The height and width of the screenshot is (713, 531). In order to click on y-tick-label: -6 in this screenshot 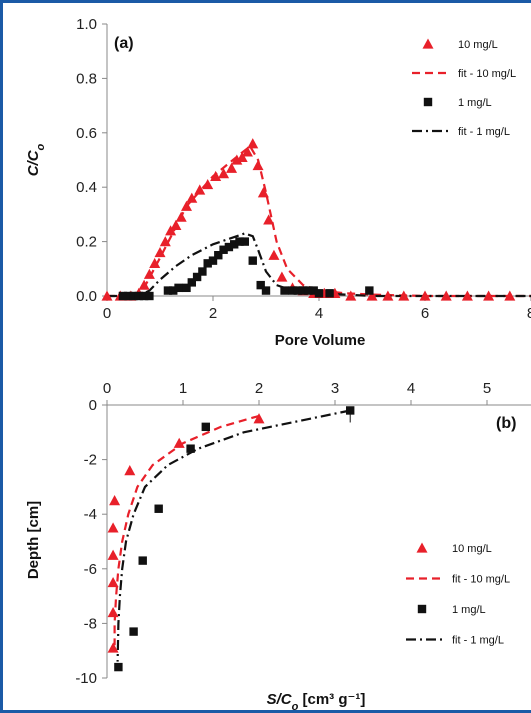, I will do `click(90, 569)`.